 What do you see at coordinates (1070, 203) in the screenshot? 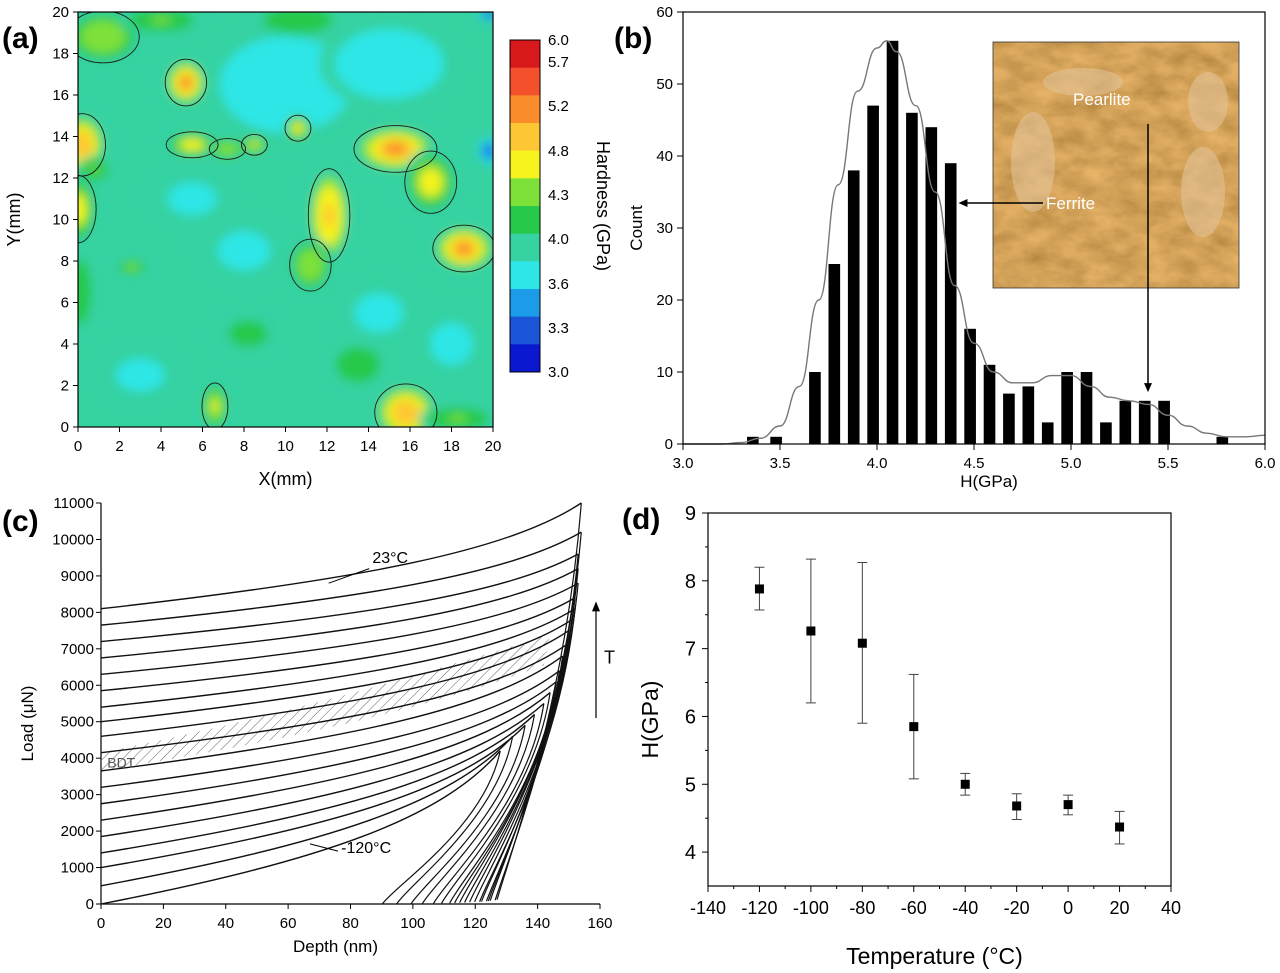
I see `inset-label-ferrite: Ferrite` at bounding box center [1070, 203].